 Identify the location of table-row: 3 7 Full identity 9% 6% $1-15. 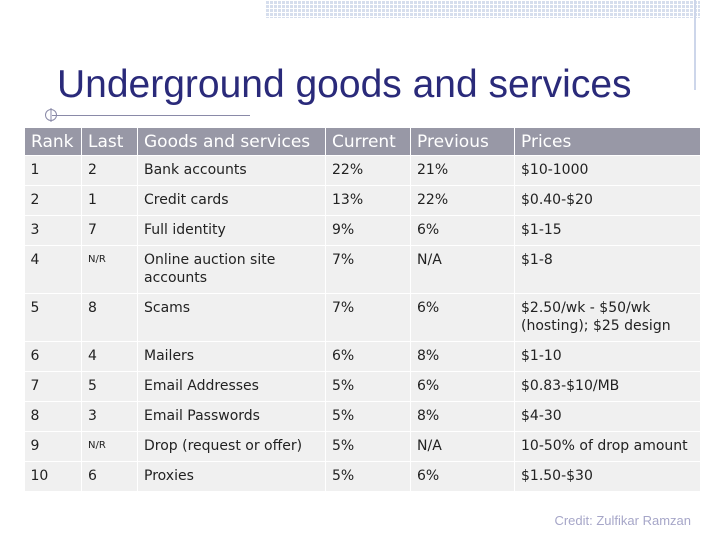
(362, 230).